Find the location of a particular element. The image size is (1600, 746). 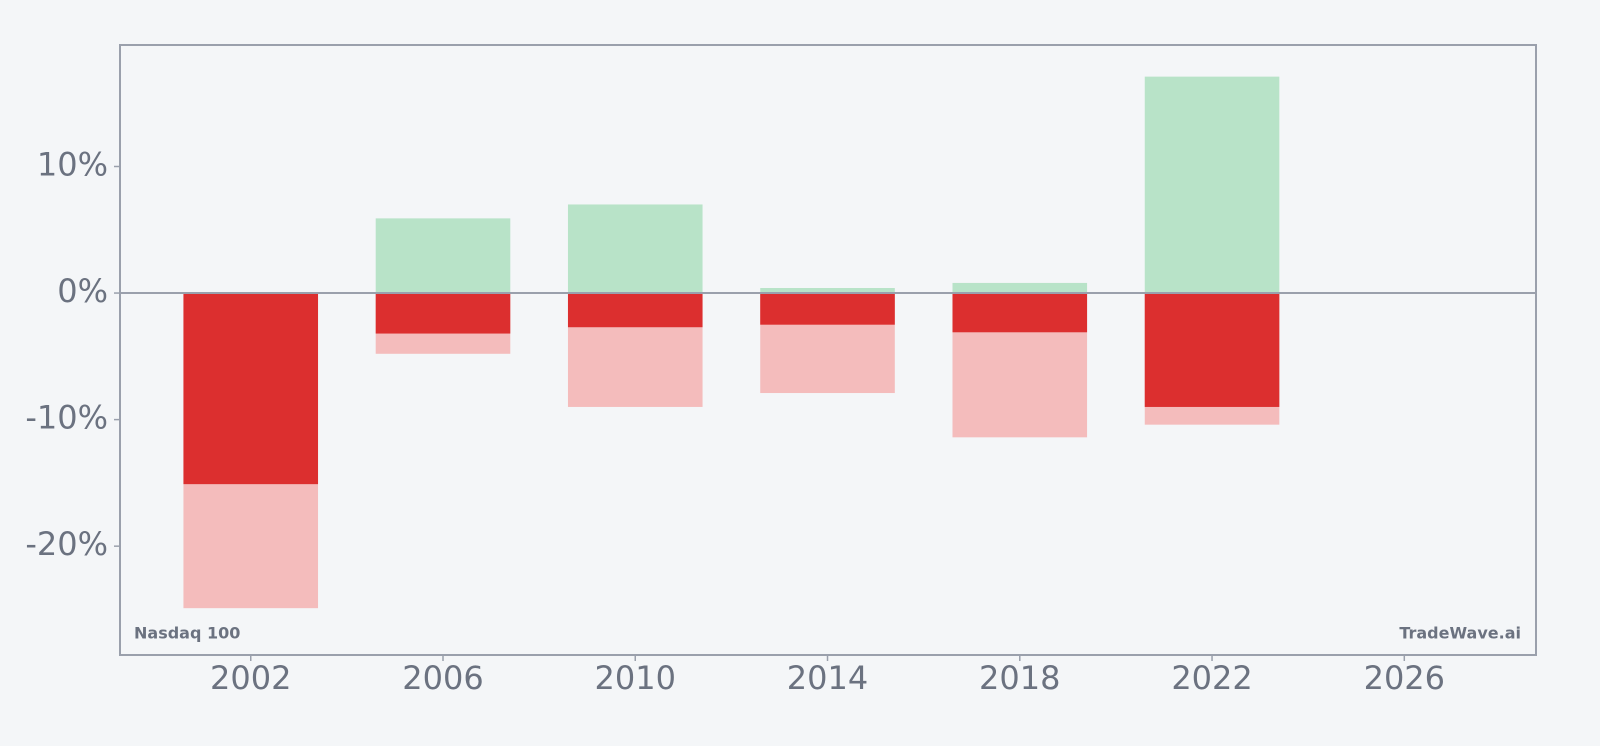

x-tick-label: 2026 is located at coordinates (1404, 678).